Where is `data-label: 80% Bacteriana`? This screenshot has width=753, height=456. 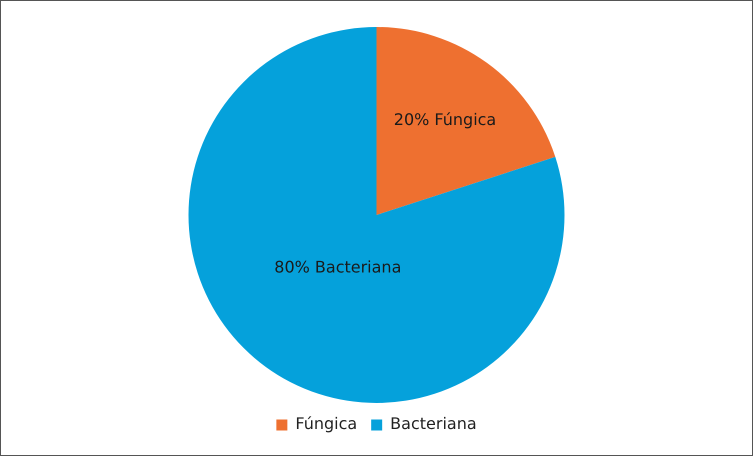 data-label: 80% Bacteriana is located at coordinates (338, 266).